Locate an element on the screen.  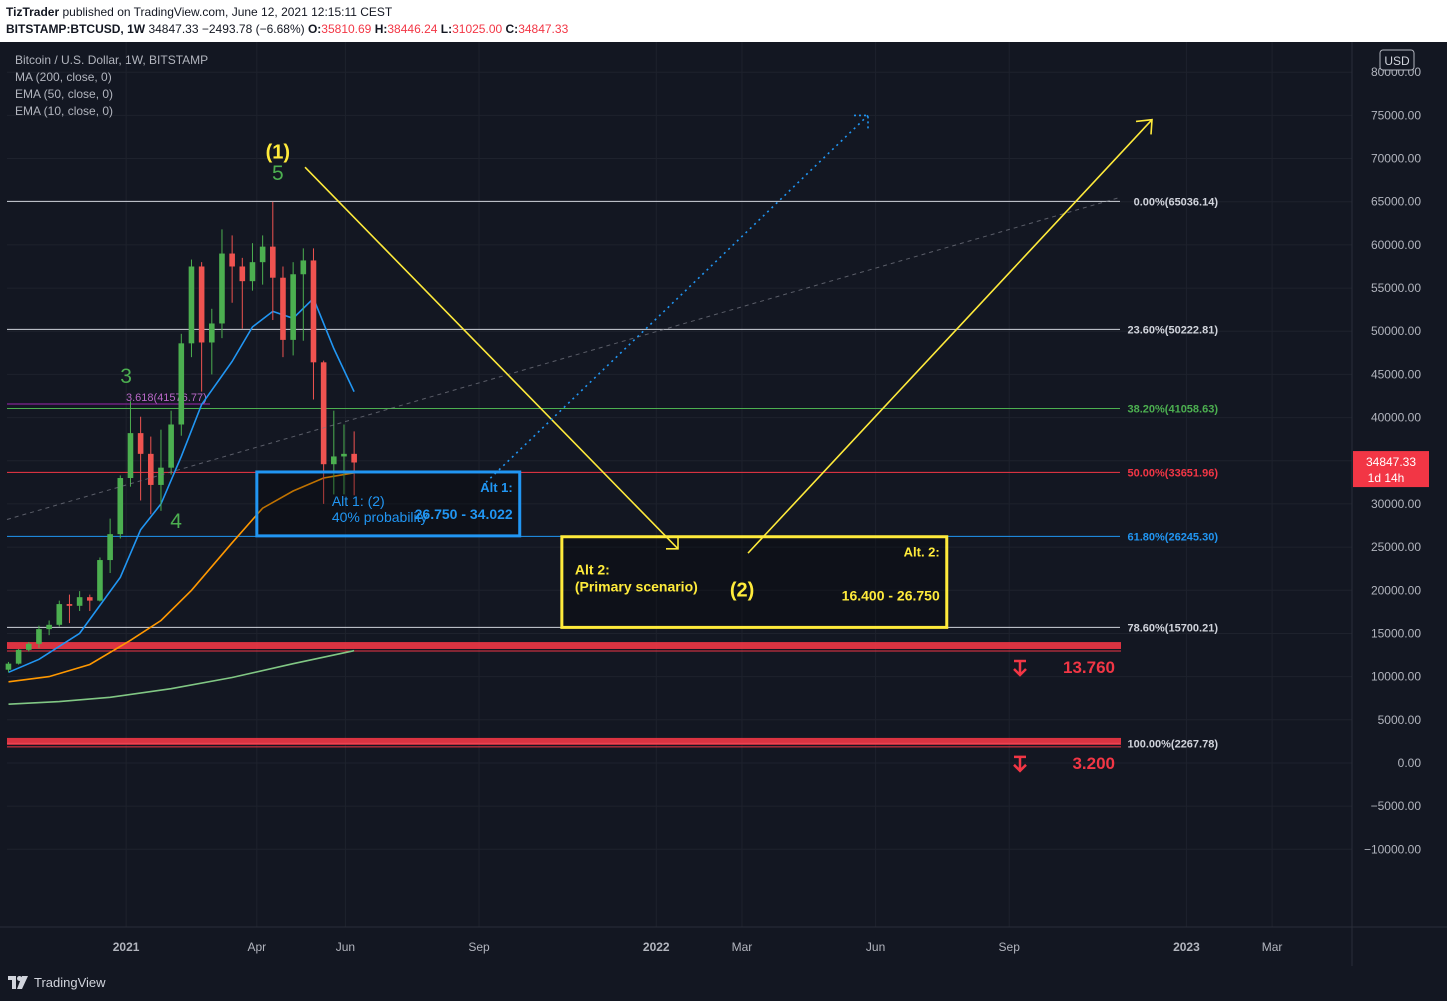
last-price-tag is located at coordinates (1391, 469).